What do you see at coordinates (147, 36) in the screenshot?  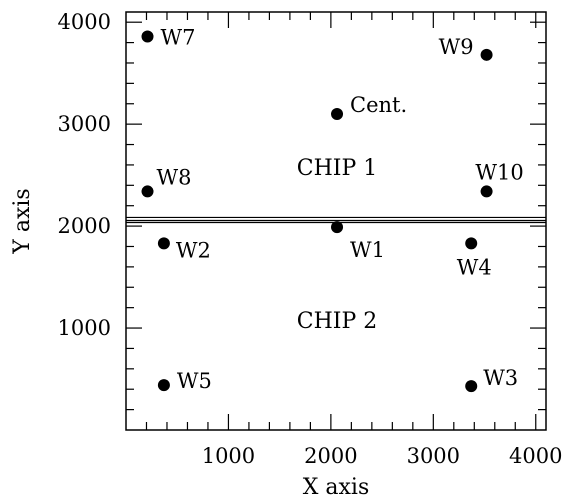 I see `data-point-w7` at bounding box center [147, 36].